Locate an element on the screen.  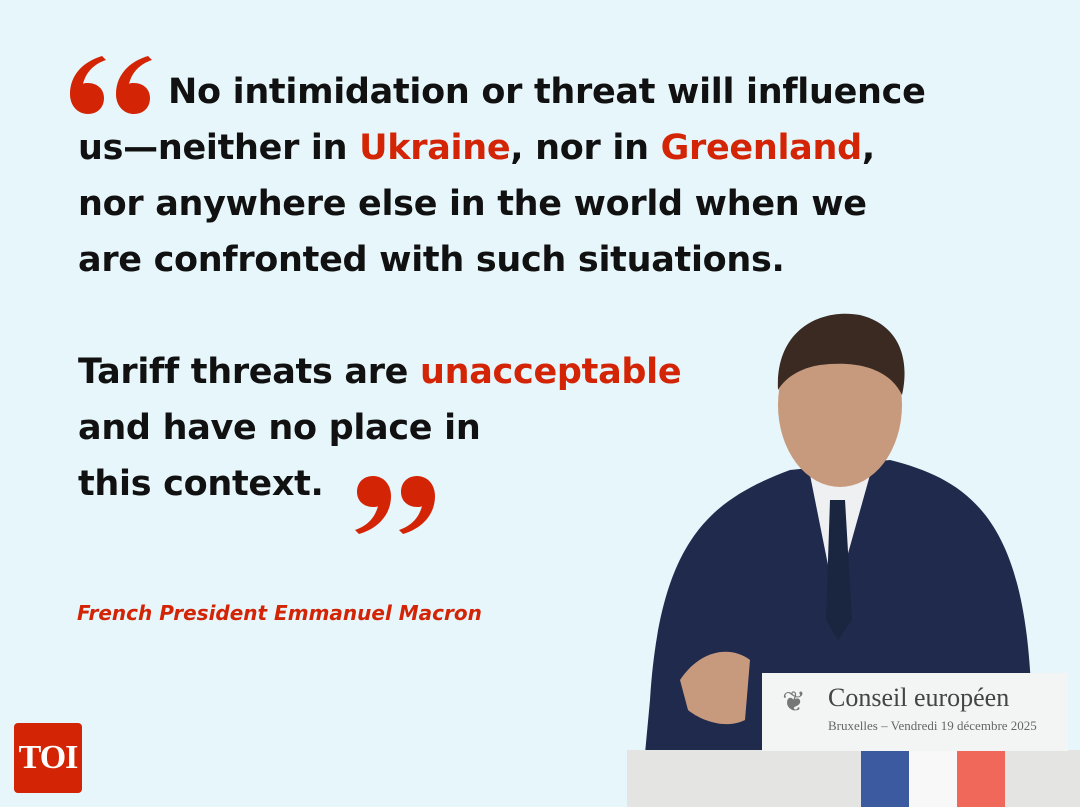
quote-text: , is located at coordinates (868, 148).